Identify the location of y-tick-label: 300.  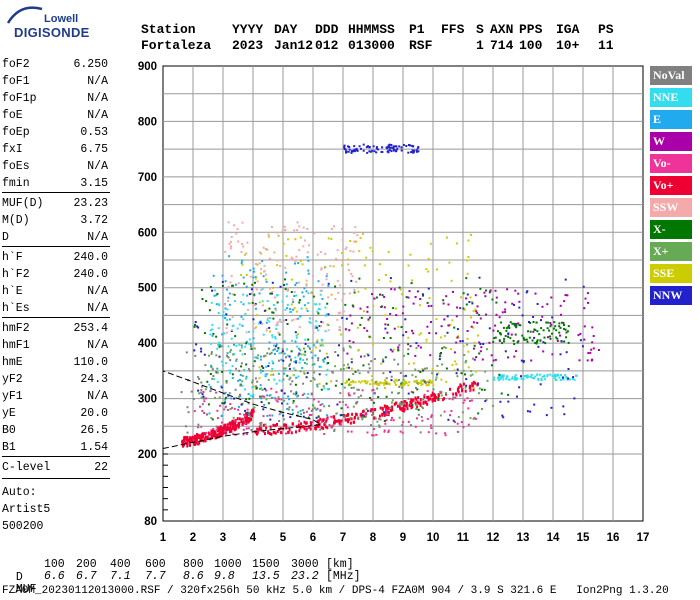
(147, 400).